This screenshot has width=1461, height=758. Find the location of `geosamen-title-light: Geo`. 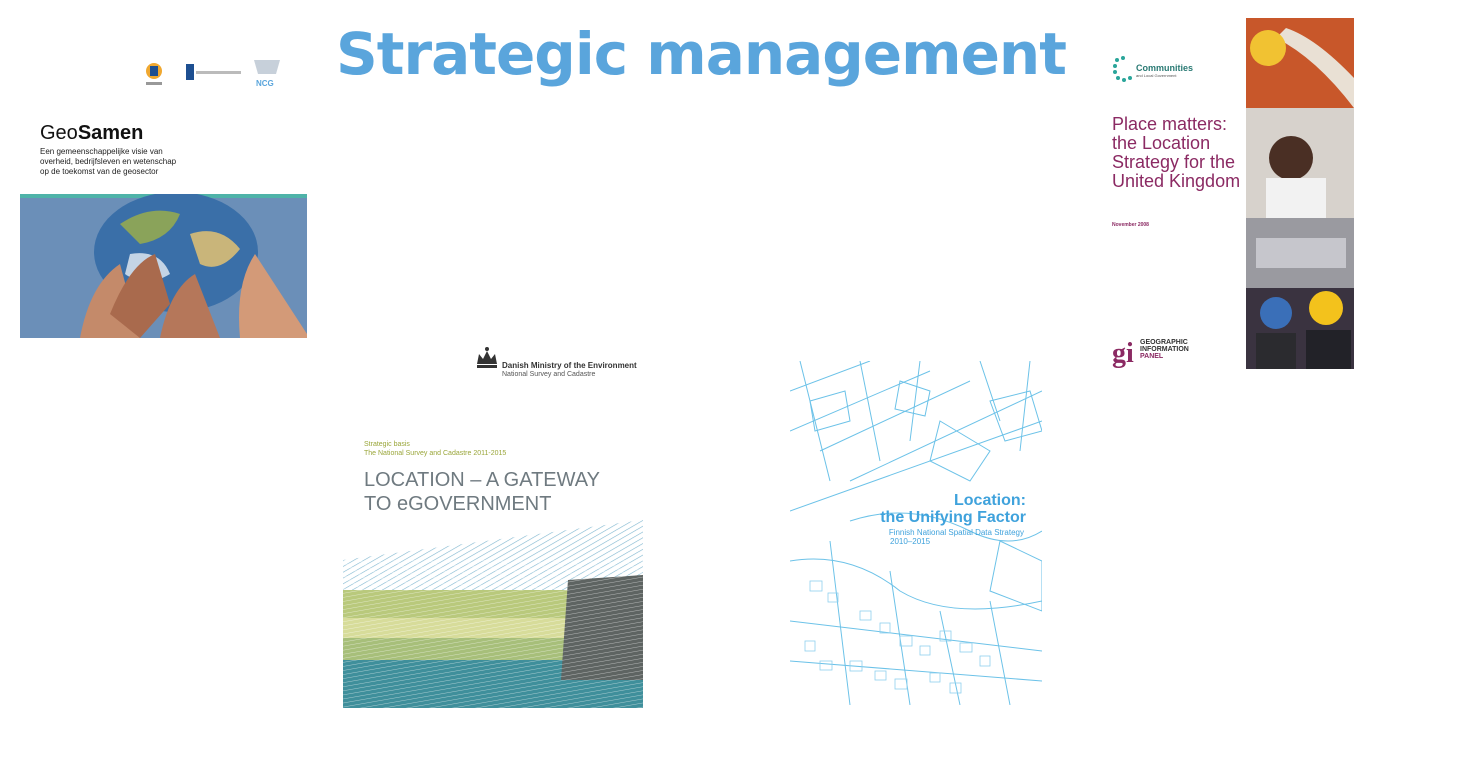

geosamen-title-light: Geo is located at coordinates (59, 133).